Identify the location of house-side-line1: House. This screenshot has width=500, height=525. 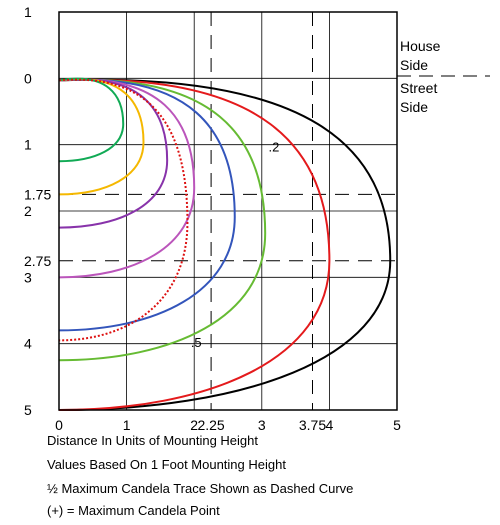
(420, 46).